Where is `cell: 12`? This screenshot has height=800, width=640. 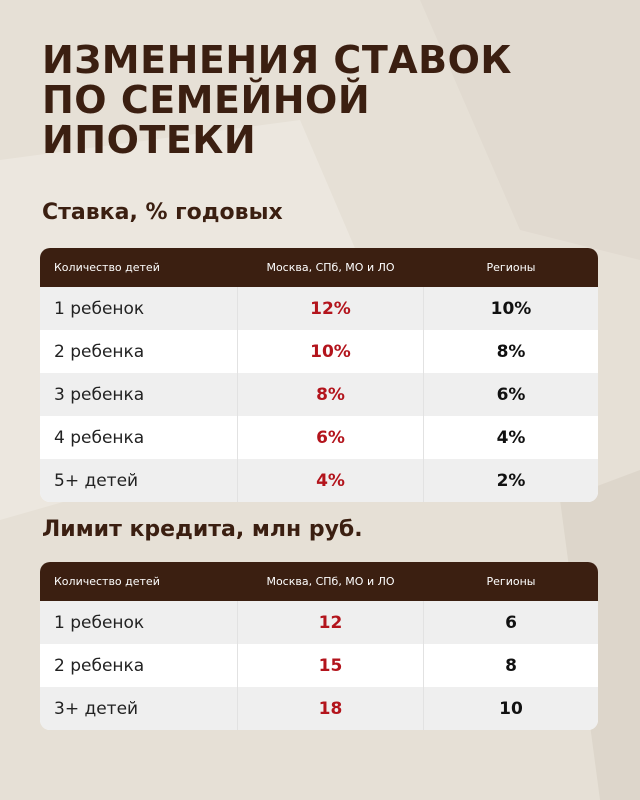
cell: 12 is located at coordinates (330, 622).